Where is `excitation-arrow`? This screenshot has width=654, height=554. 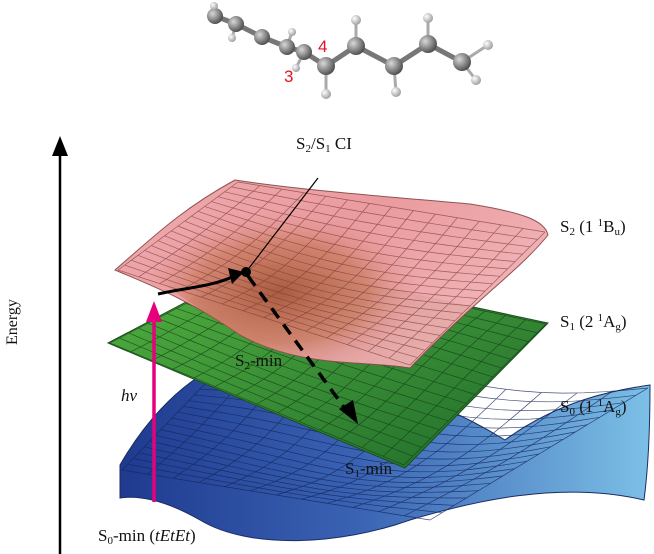 excitation-arrow is located at coordinates (154, 401).